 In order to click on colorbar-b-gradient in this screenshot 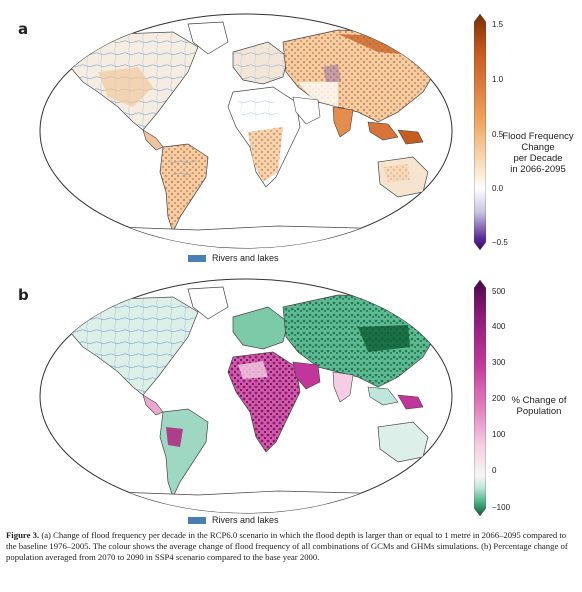, I will do `click(480, 398)`.